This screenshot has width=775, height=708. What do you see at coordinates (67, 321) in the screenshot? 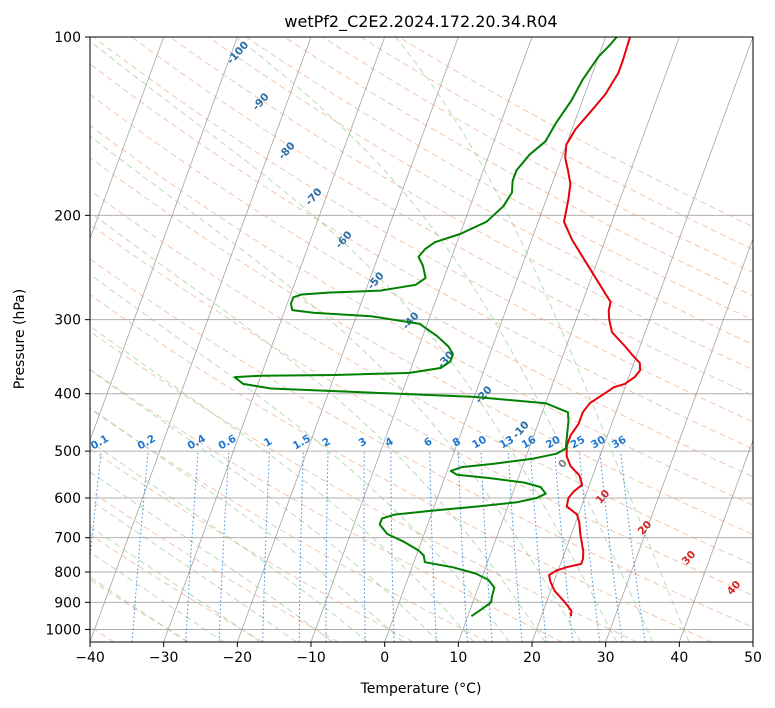
I see `y-tick-label: 300` at bounding box center [67, 321].